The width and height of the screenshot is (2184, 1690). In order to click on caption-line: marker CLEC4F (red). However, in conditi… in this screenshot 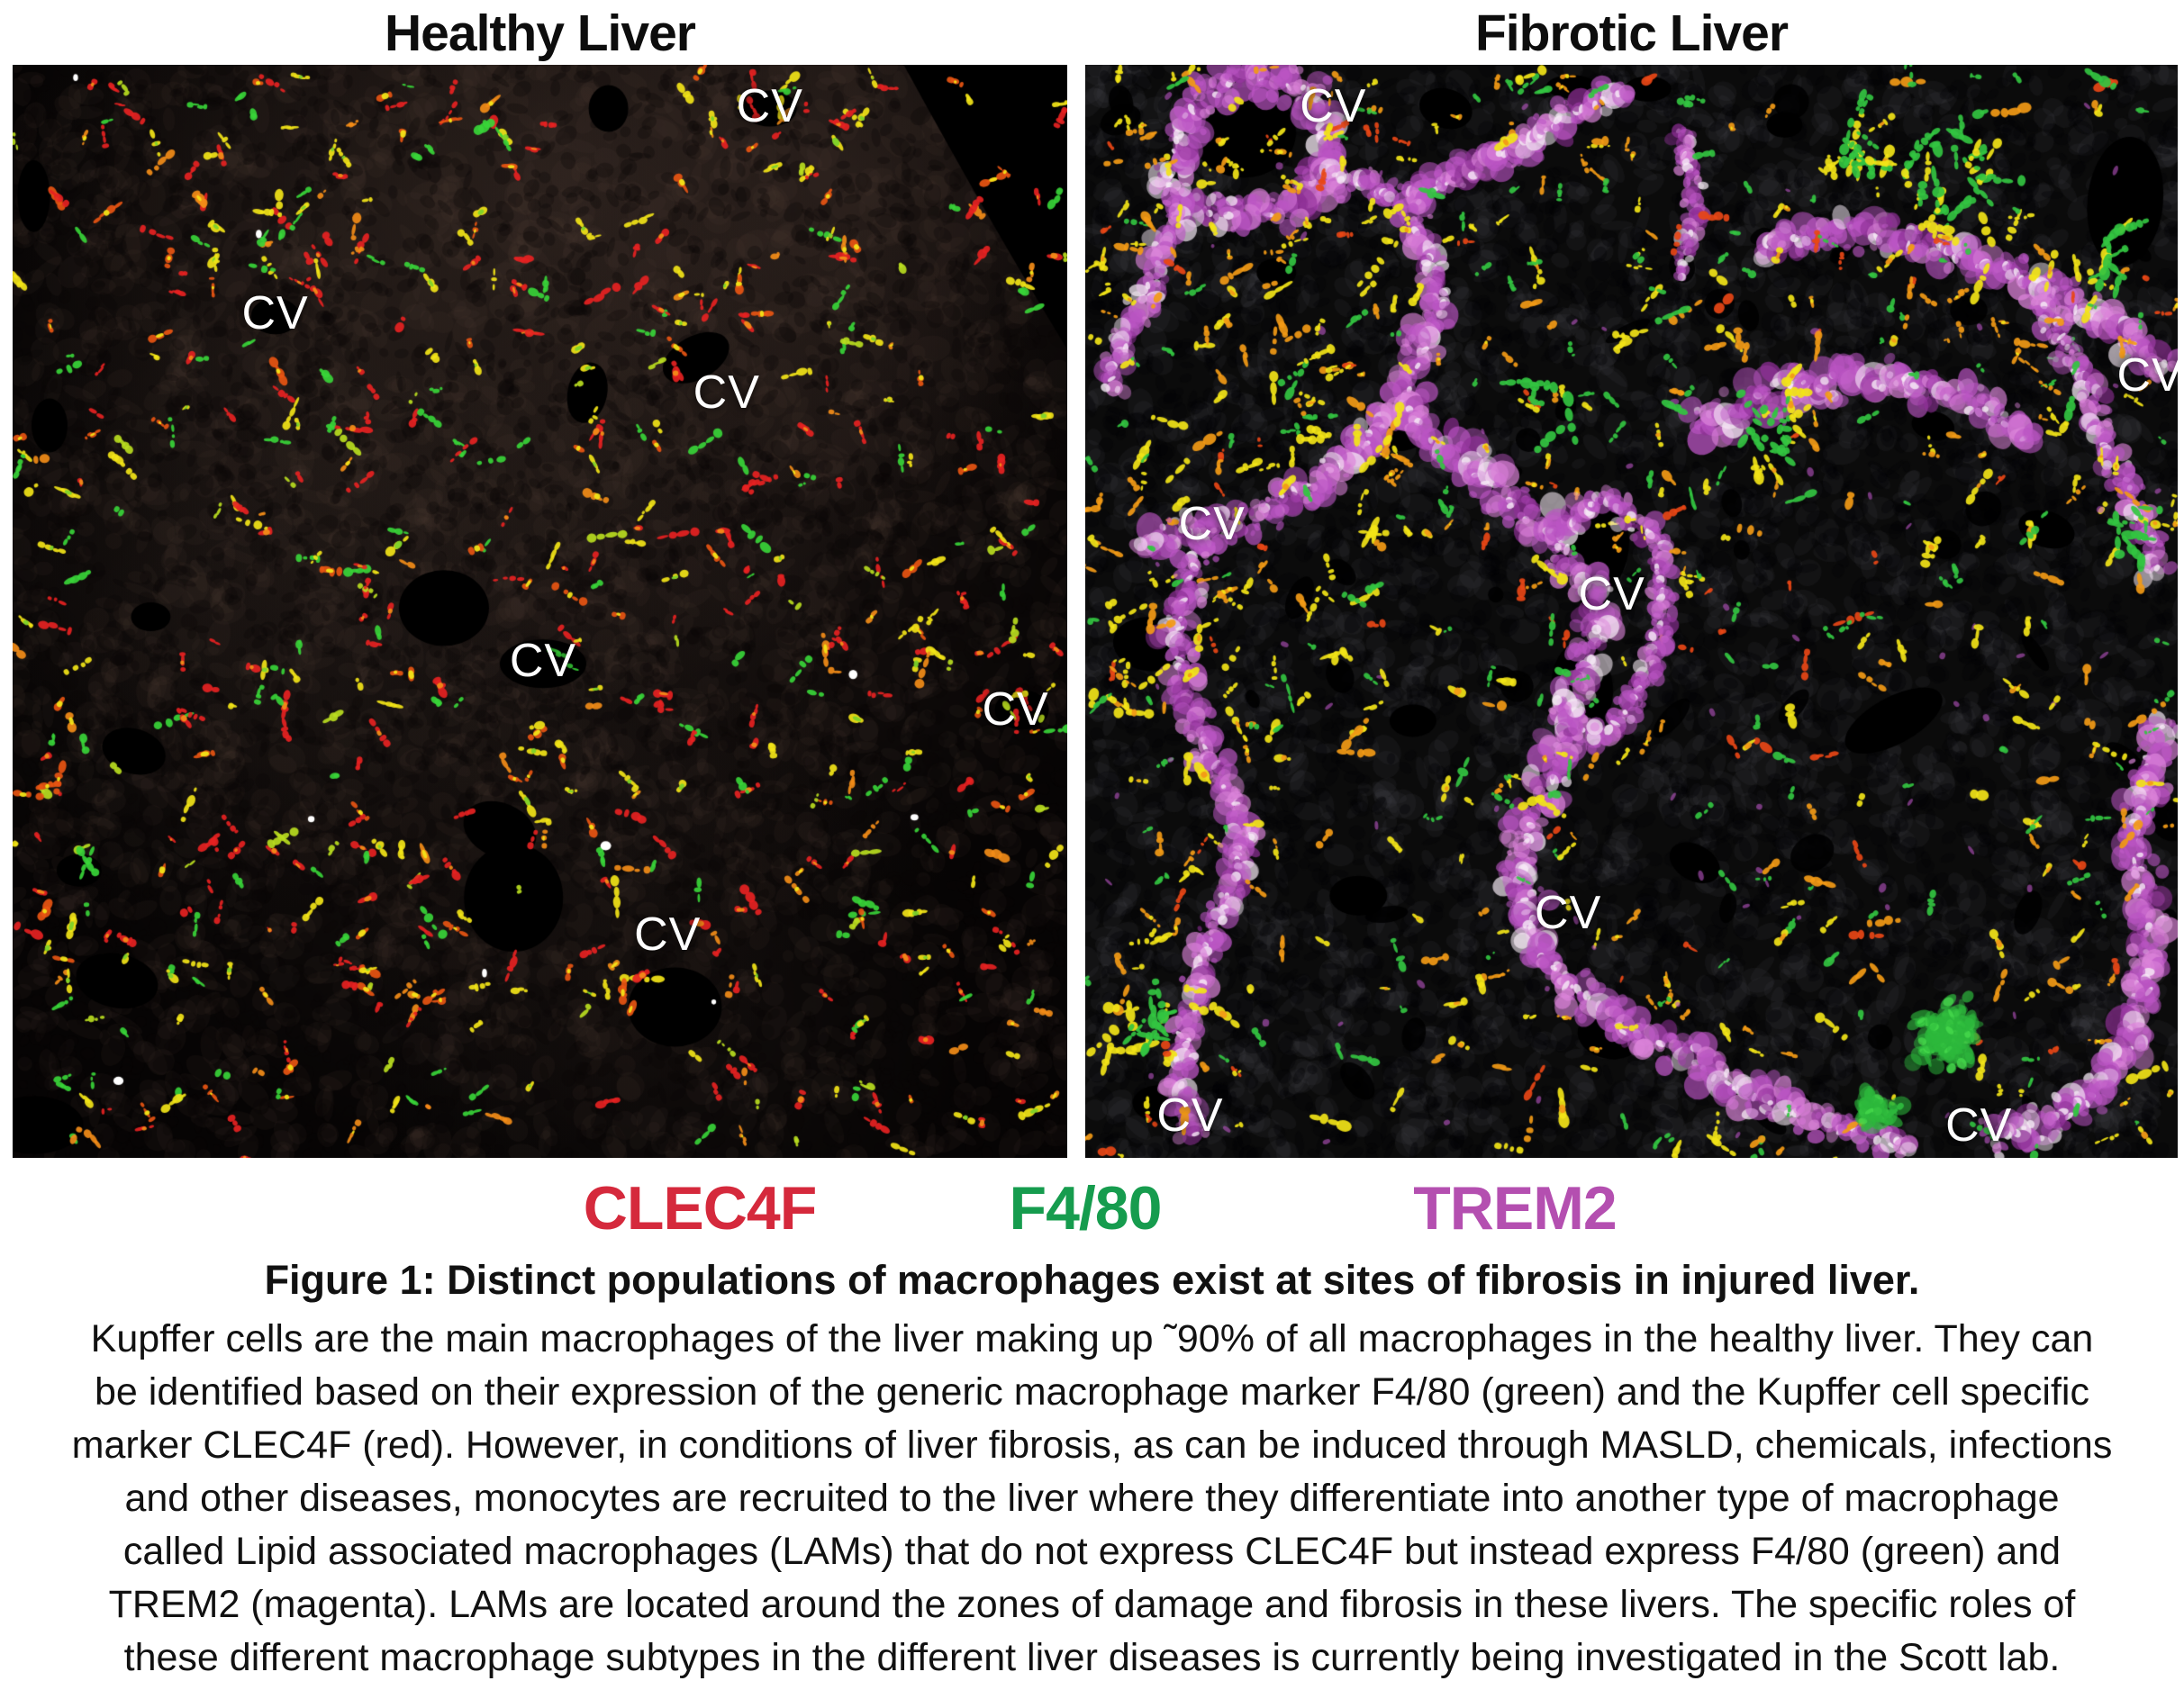, I will do `click(1092, 1445)`.